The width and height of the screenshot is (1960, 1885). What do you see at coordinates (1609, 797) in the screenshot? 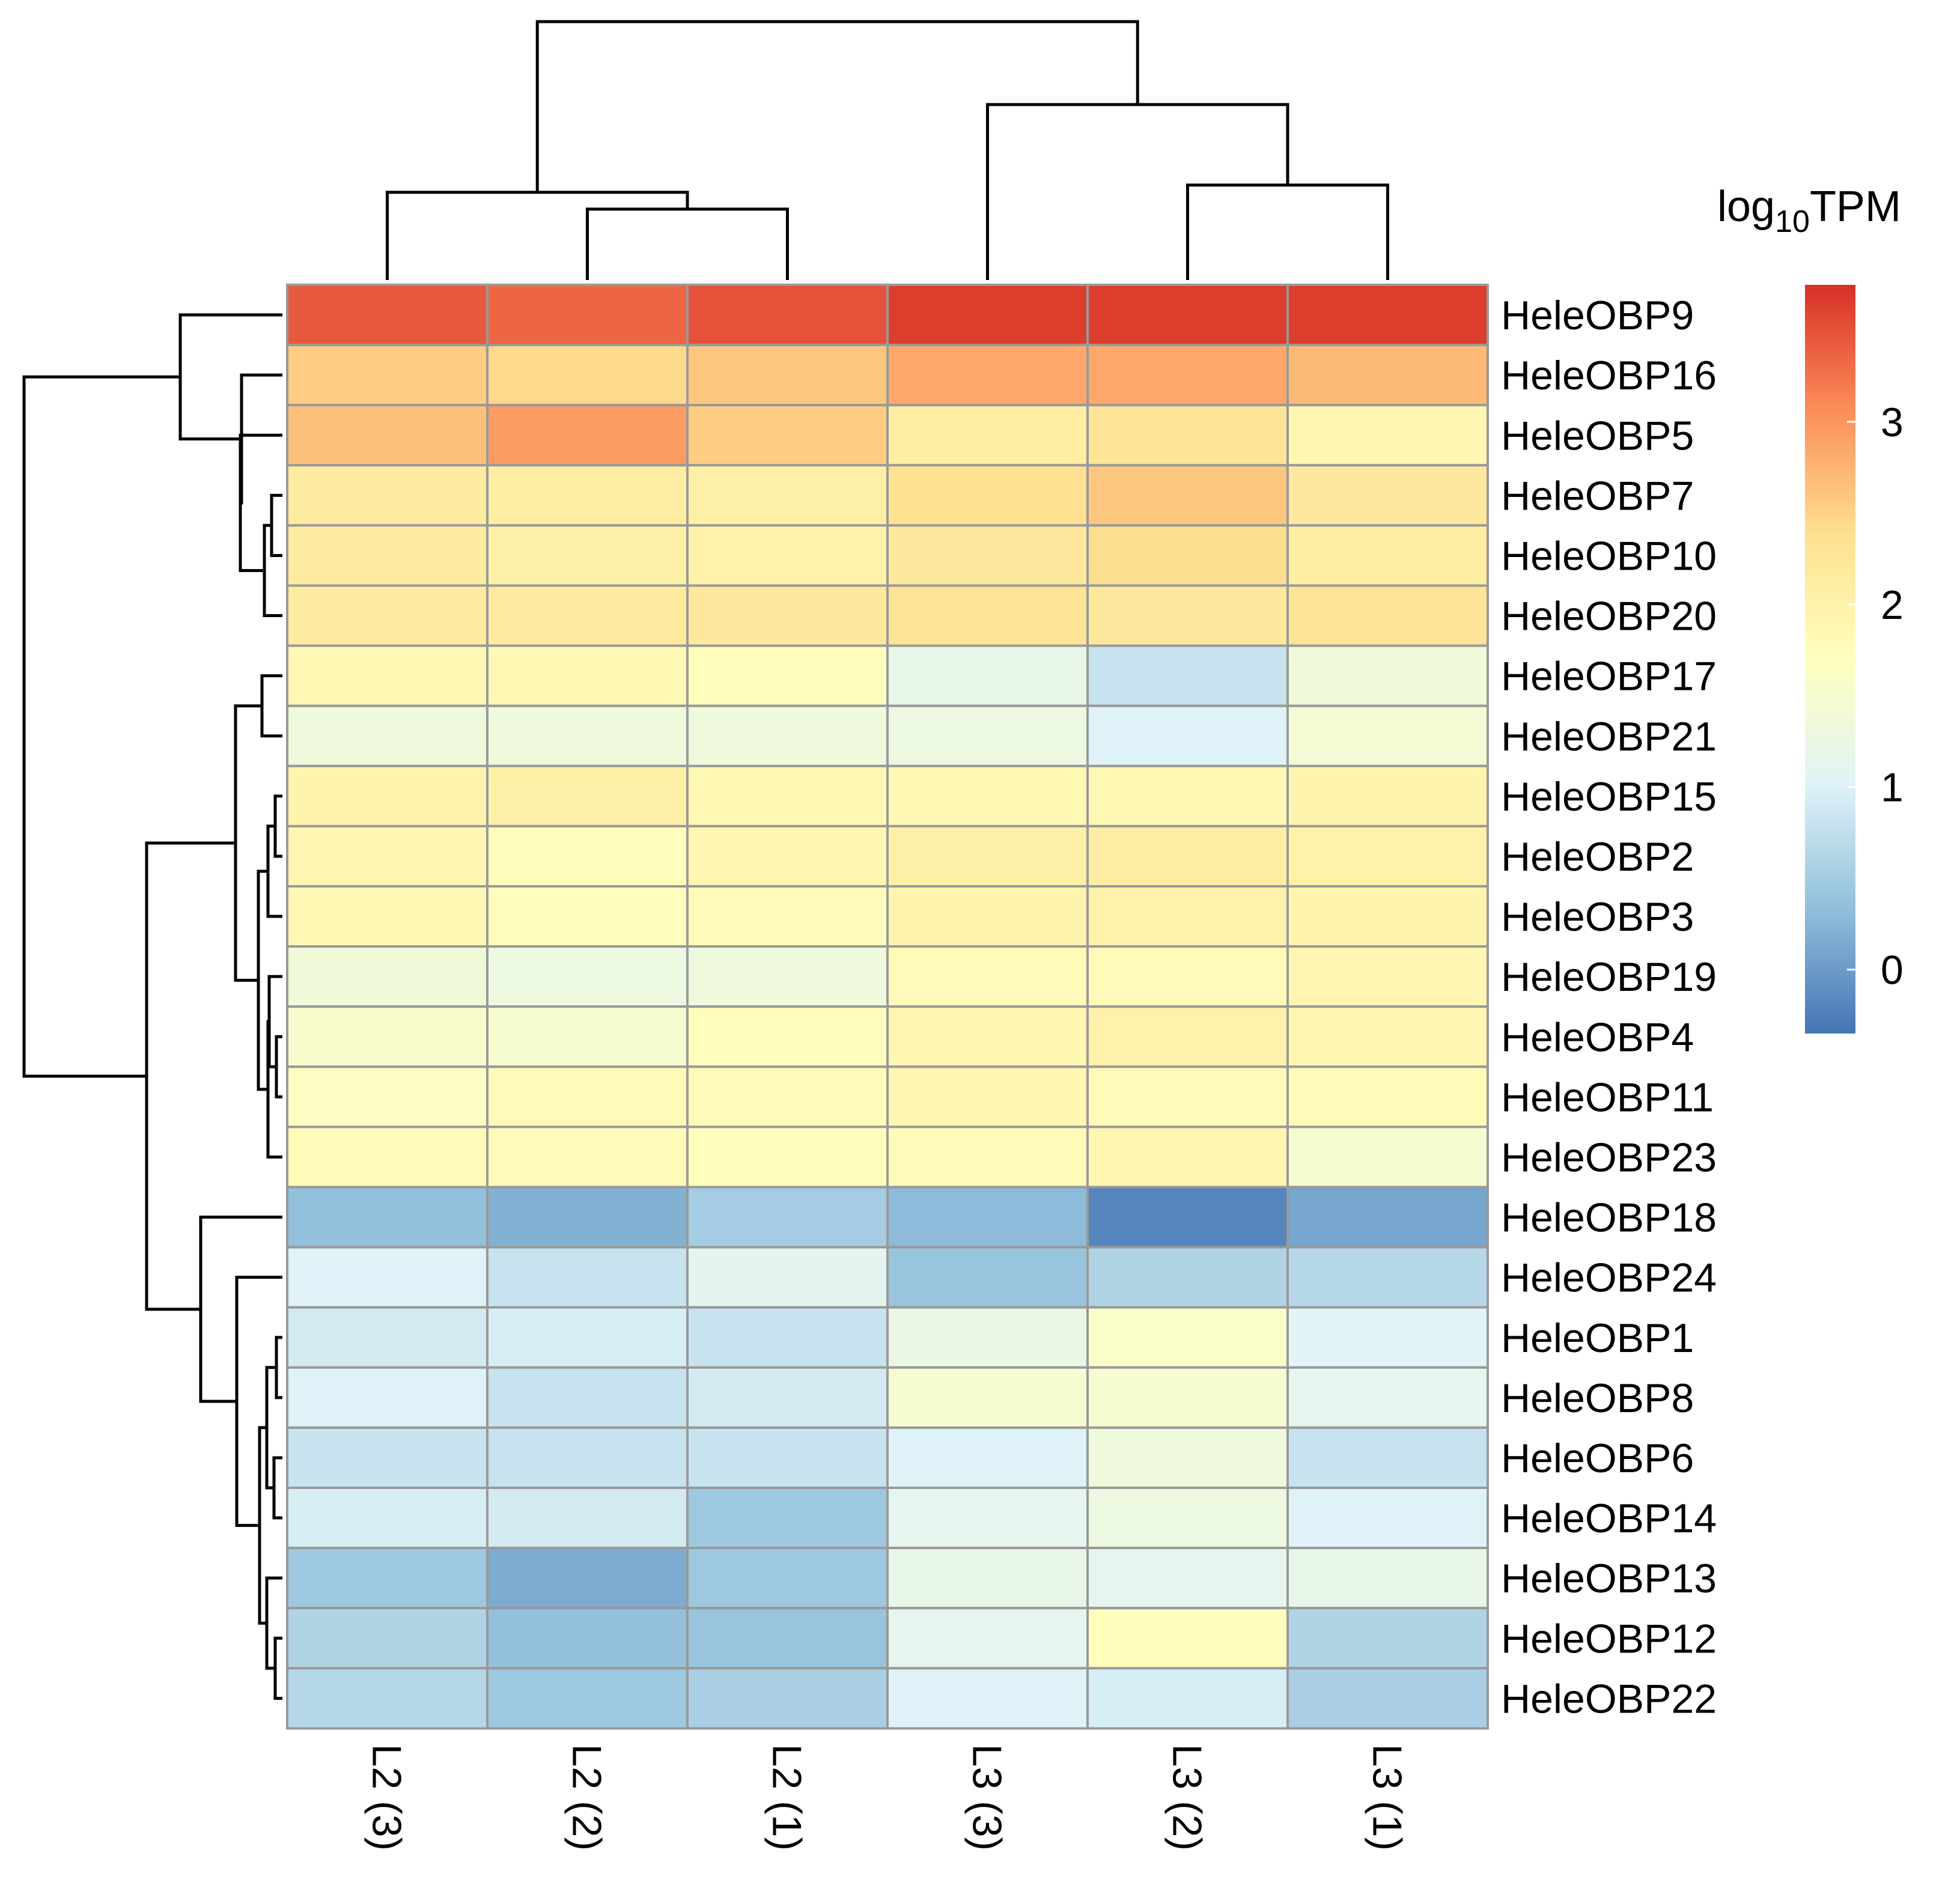
I see `row-label: HeleOBP15` at bounding box center [1609, 797].